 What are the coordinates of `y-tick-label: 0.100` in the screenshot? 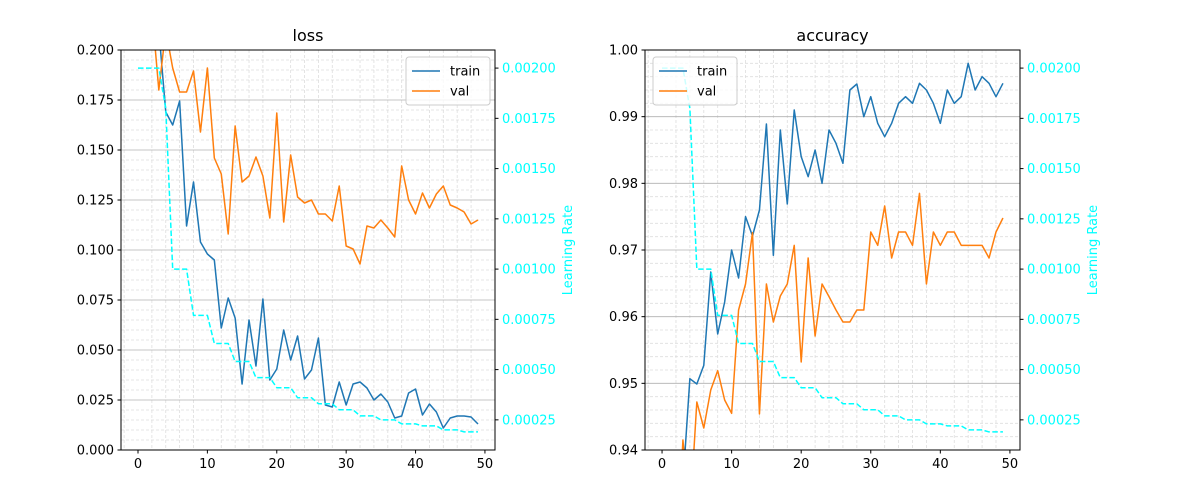 It's located at (95, 251).